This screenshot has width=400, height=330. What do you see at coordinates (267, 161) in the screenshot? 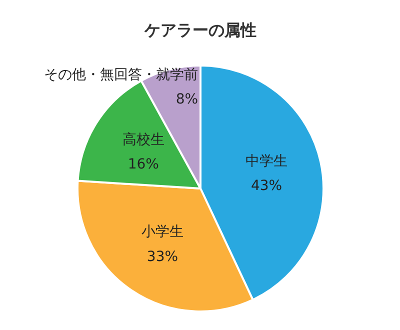
I see `slice-label: 中学生` at bounding box center [267, 161].